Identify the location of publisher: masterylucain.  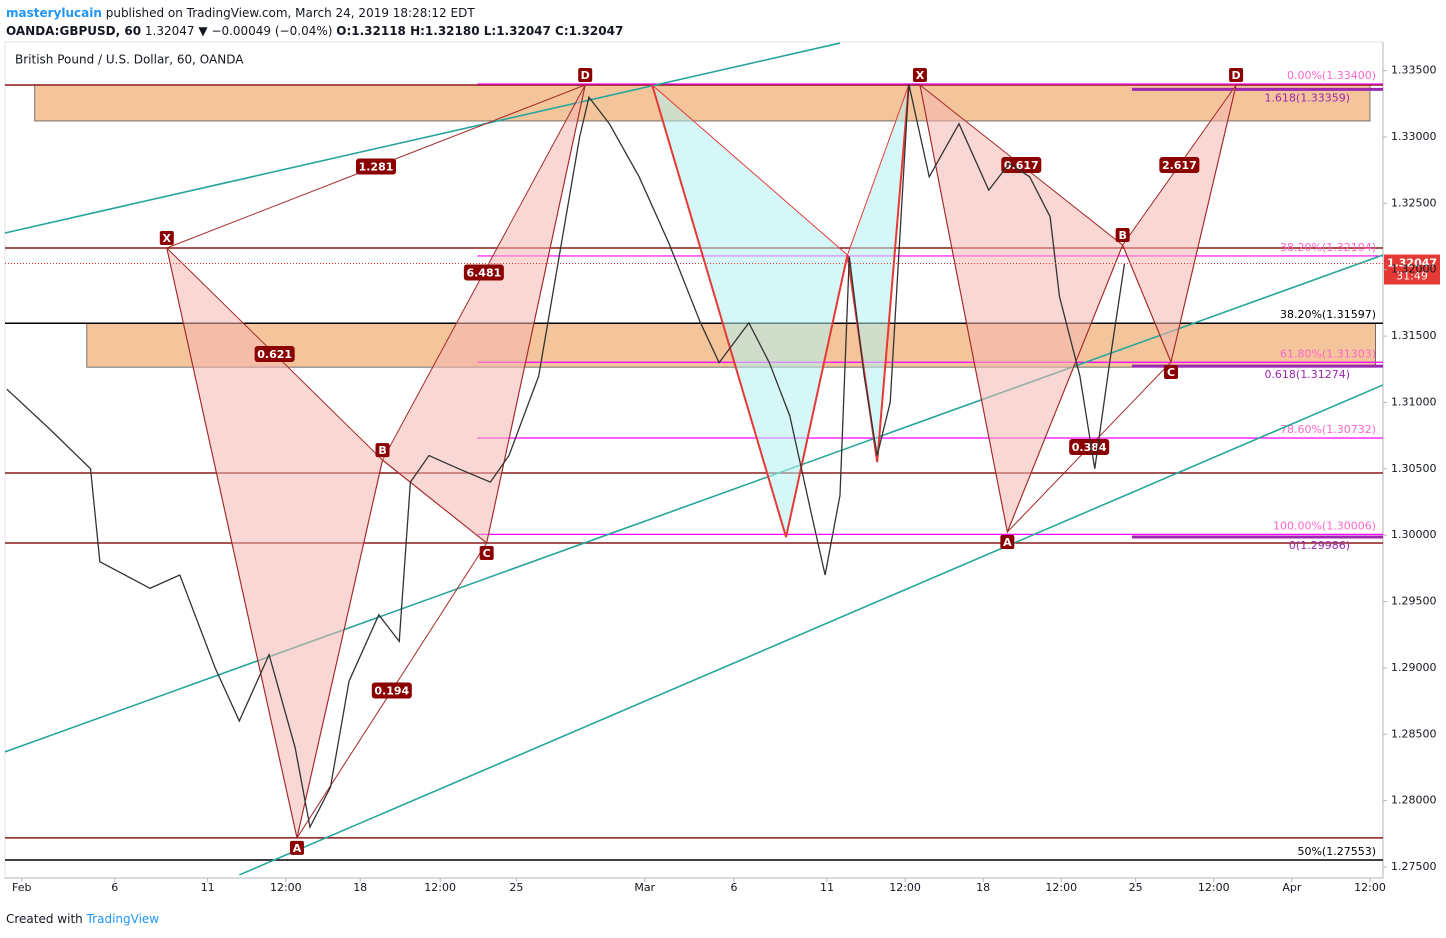
(54, 13).